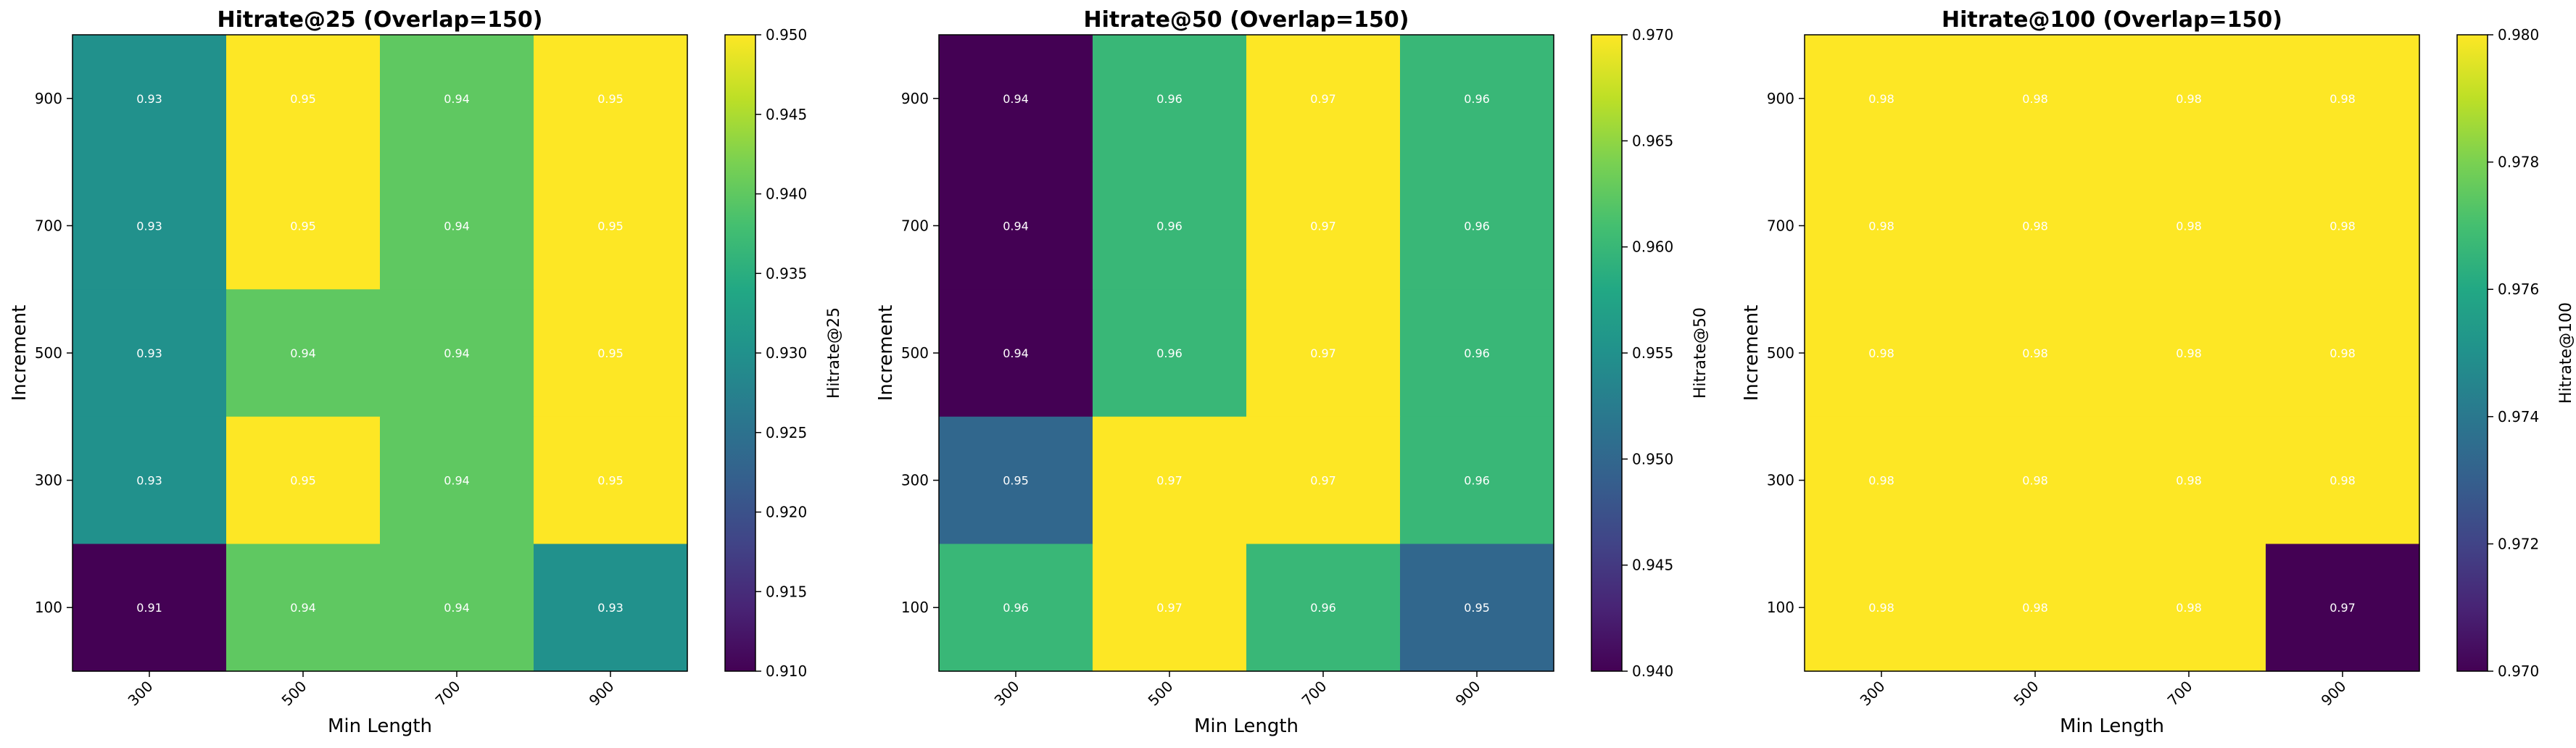  Describe the element at coordinates (380, 20) in the screenshot. I see `chart-title: Hitrate@25 (Overlap=150)` at that location.